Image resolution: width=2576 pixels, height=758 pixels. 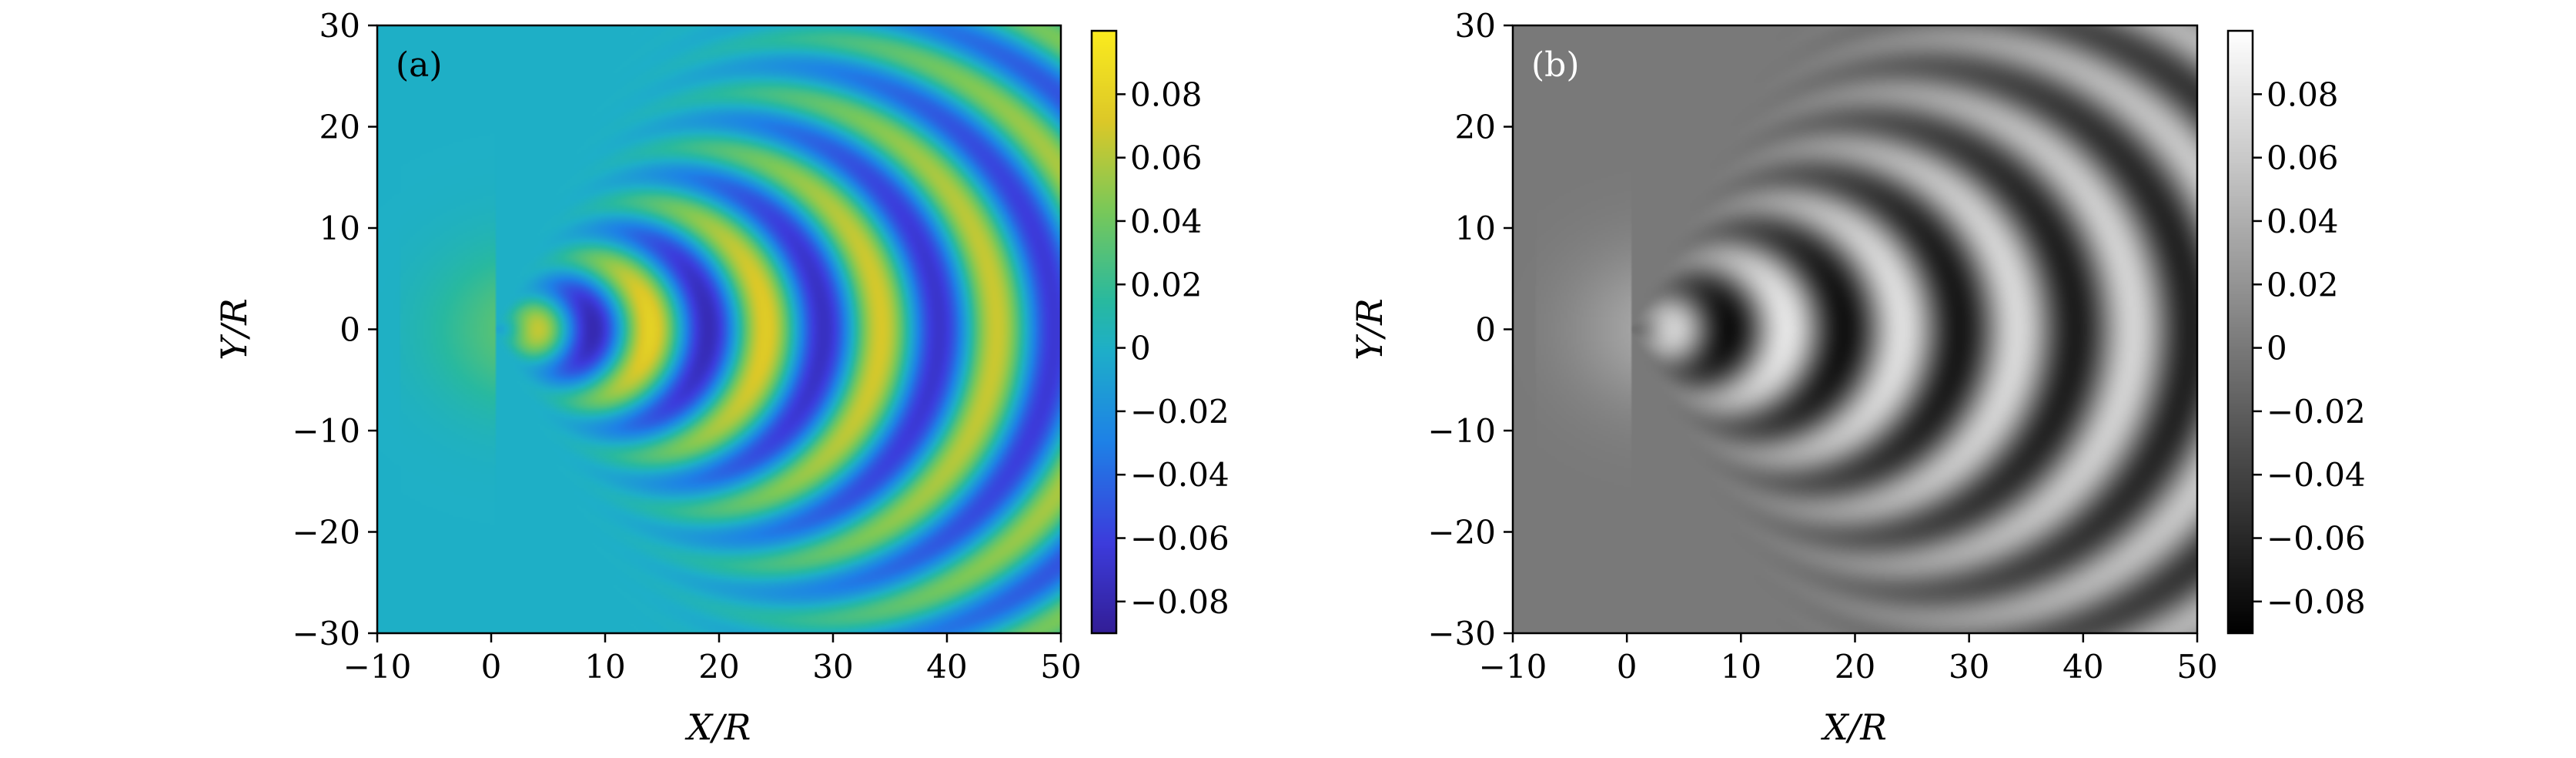 I want to click on panel-label: (b), so click(x=1556, y=65).